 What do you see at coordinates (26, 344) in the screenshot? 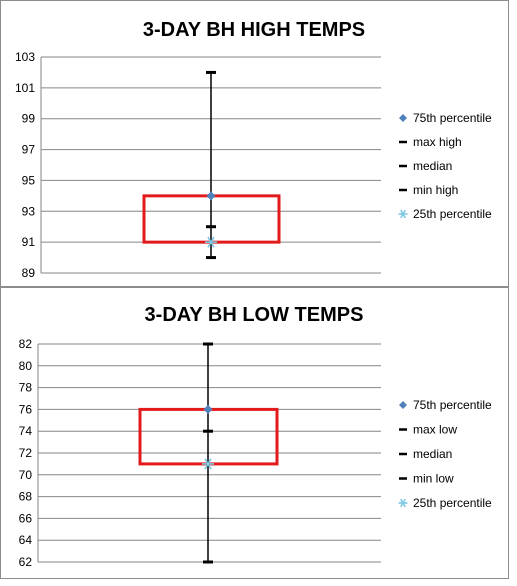
I see `y-tick-label: 82` at bounding box center [26, 344].